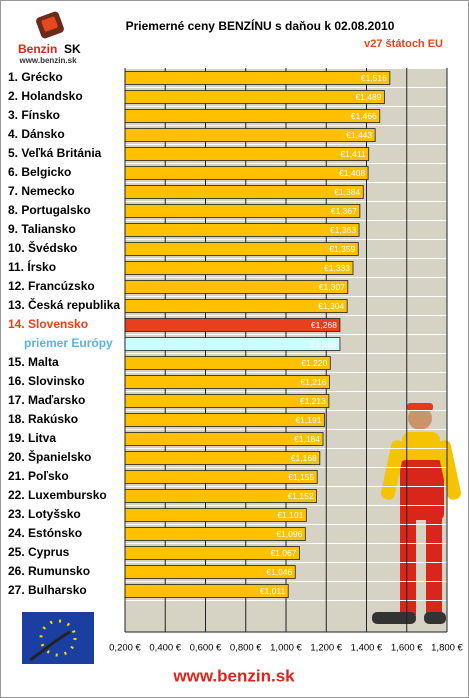 This screenshot has height=698, width=469. Describe the element at coordinates (313, 401) in the screenshot. I see `value-label: €1,213` at that location.